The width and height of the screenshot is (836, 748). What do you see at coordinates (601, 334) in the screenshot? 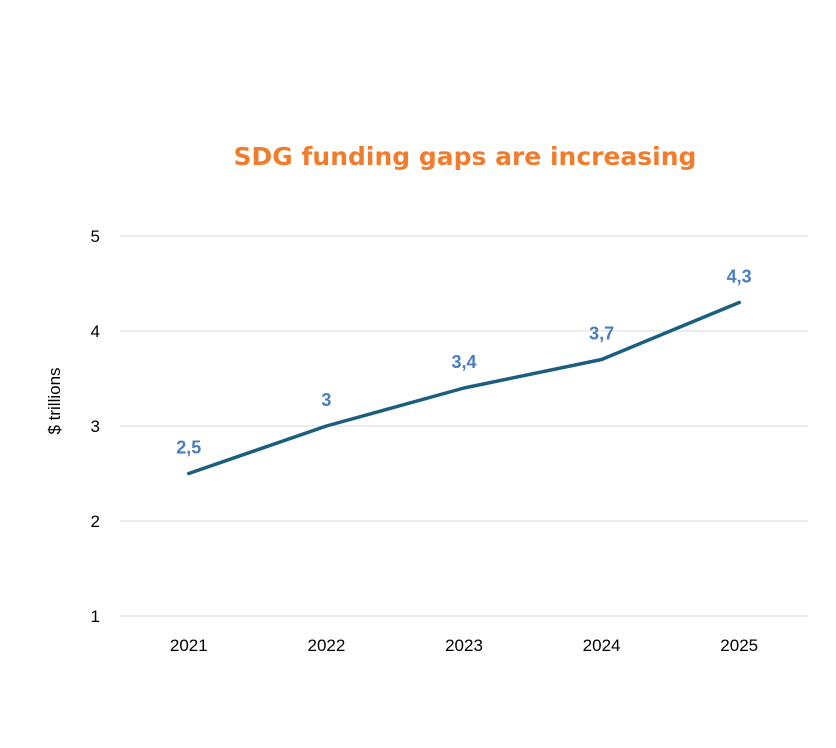
I see `data-label: 3,7` at bounding box center [601, 334].